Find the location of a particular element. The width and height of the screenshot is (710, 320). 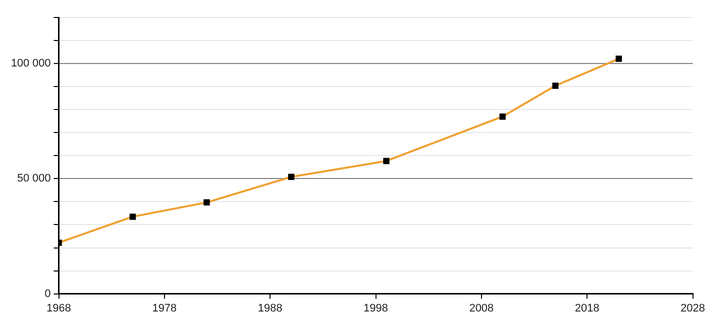

y-tick-label: 0 is located at coordinates (47, 294).